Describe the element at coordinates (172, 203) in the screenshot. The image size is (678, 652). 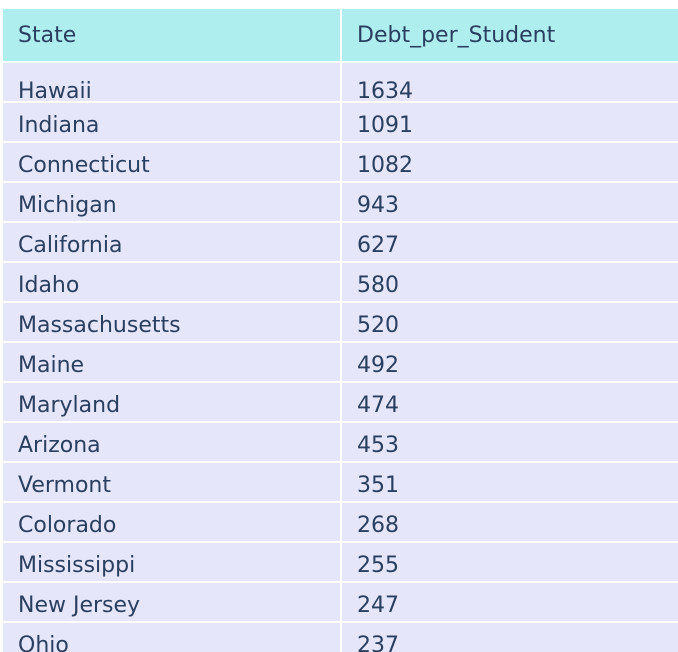
I see `cell-state: Michigan` at that location.